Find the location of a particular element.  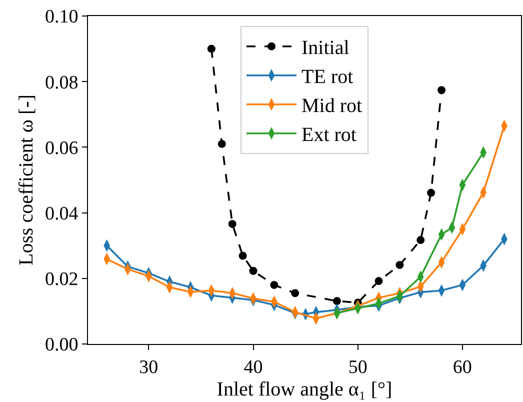

legend-label: Mid rot is located at coordinates (332, 106).